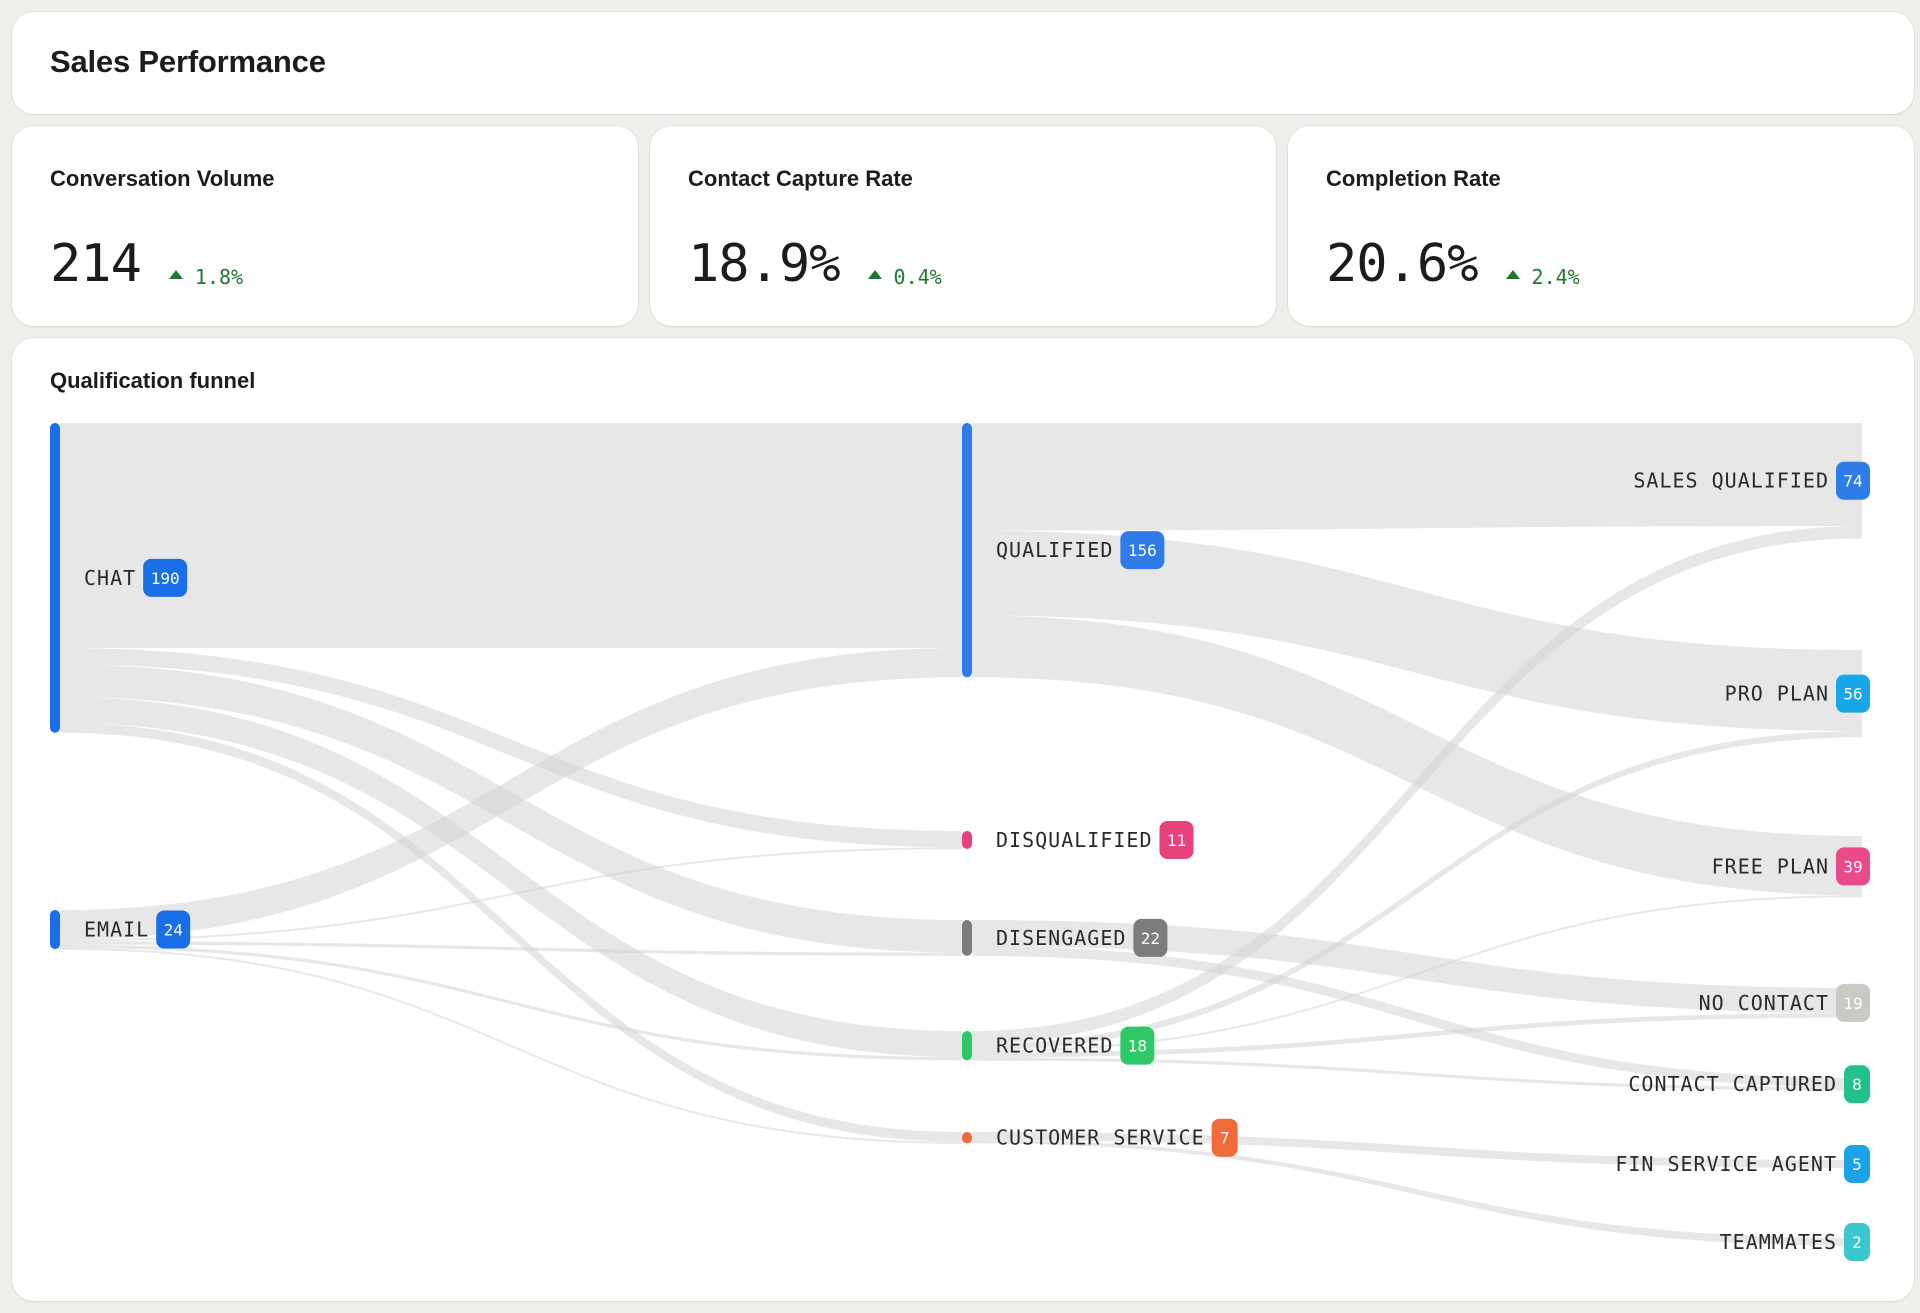  I want to click on sankey-link-recovered-contact_captured, so click(1417, 1074).